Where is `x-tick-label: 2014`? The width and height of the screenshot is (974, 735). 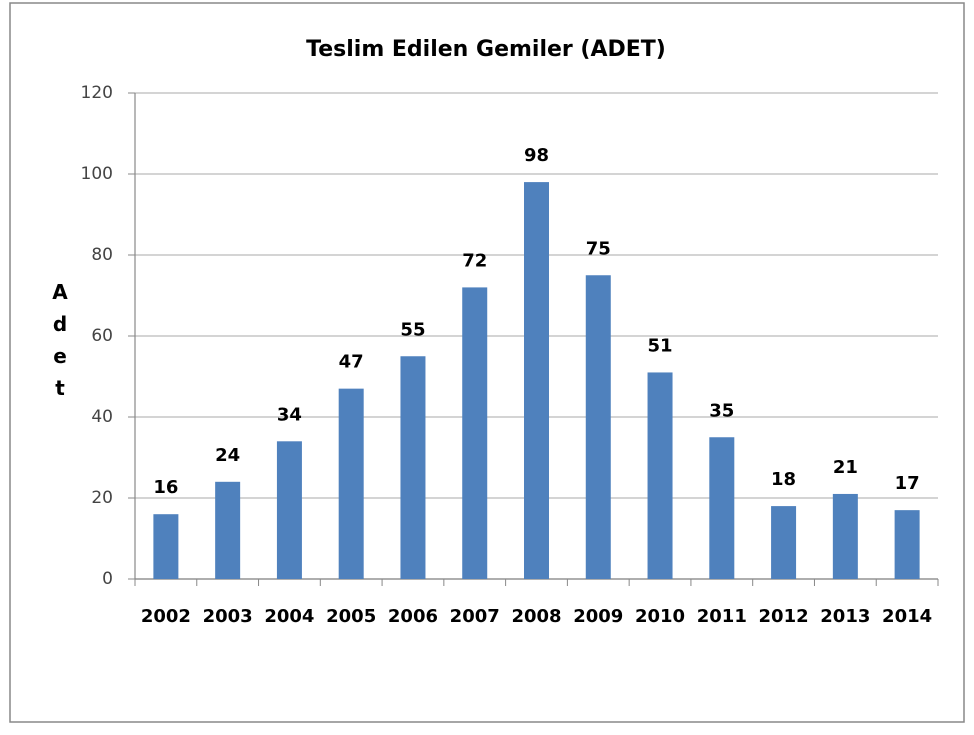 x-tick-label: 2014 is located at coordinates (907, 616).